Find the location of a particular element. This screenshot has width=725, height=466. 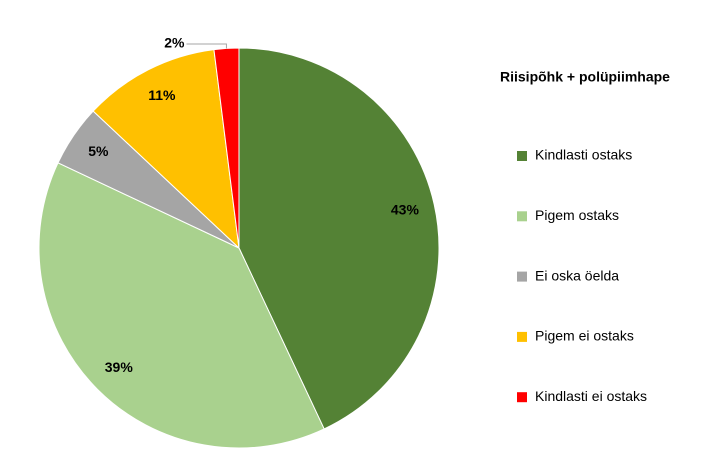

data-label: 39% is located at coordinates (119, 367).